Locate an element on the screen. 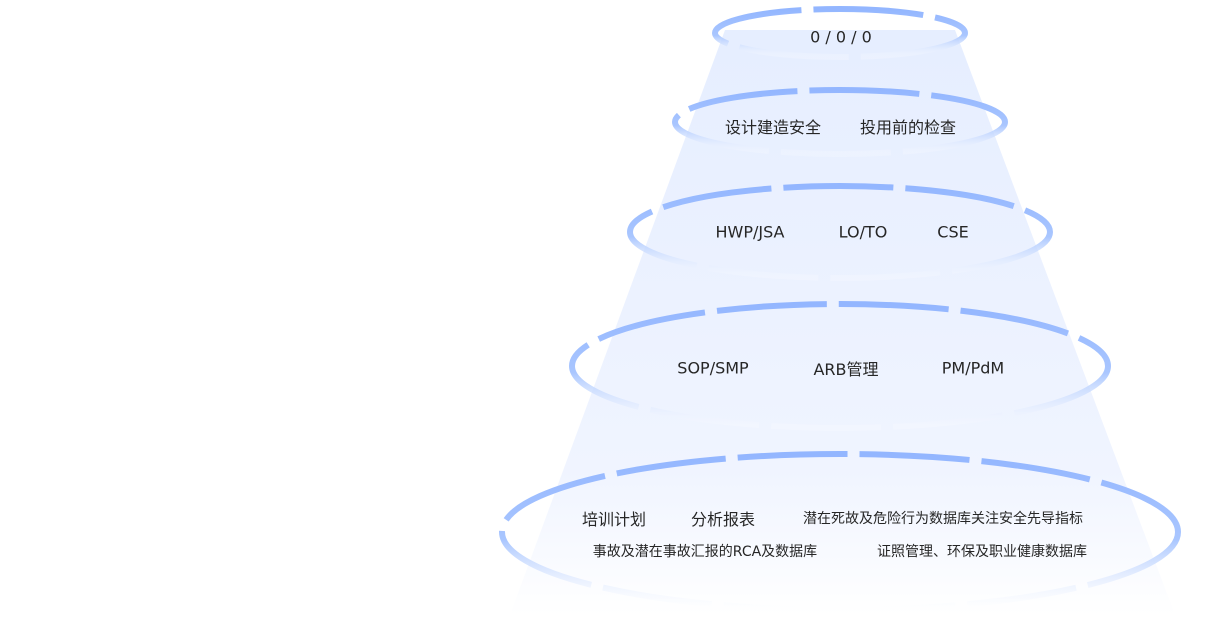 The width and height of the screenshot is (1220, 620). level-5-item: 分析报表 is located at coordinates (723, 519).